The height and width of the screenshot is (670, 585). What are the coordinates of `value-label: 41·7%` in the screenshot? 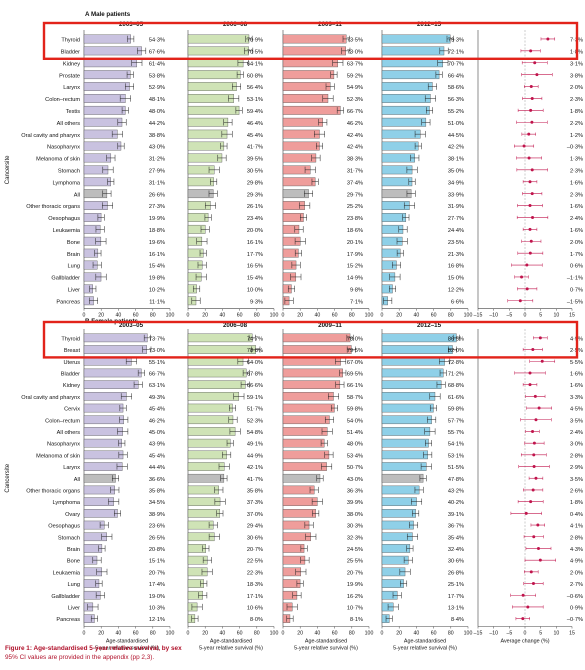 It's located at (255, 148).